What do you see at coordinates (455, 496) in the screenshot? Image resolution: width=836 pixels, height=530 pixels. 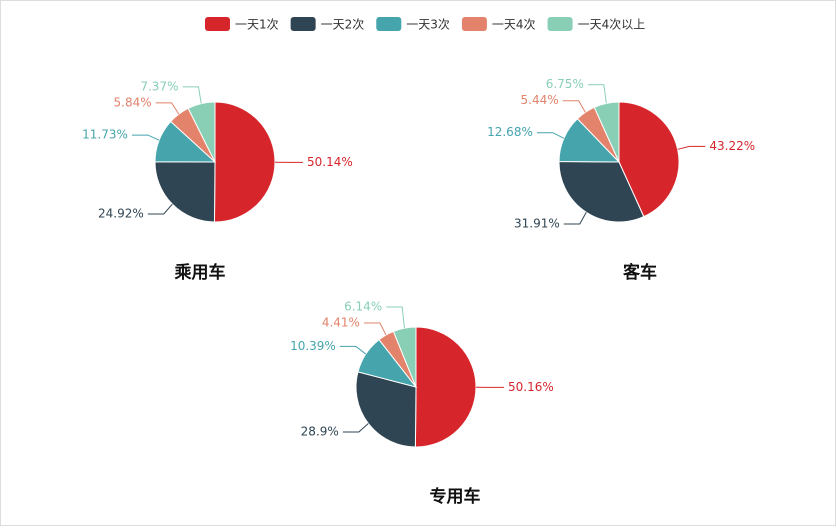 I see `chart-title: 专用车` at bounding box center [455, 496].